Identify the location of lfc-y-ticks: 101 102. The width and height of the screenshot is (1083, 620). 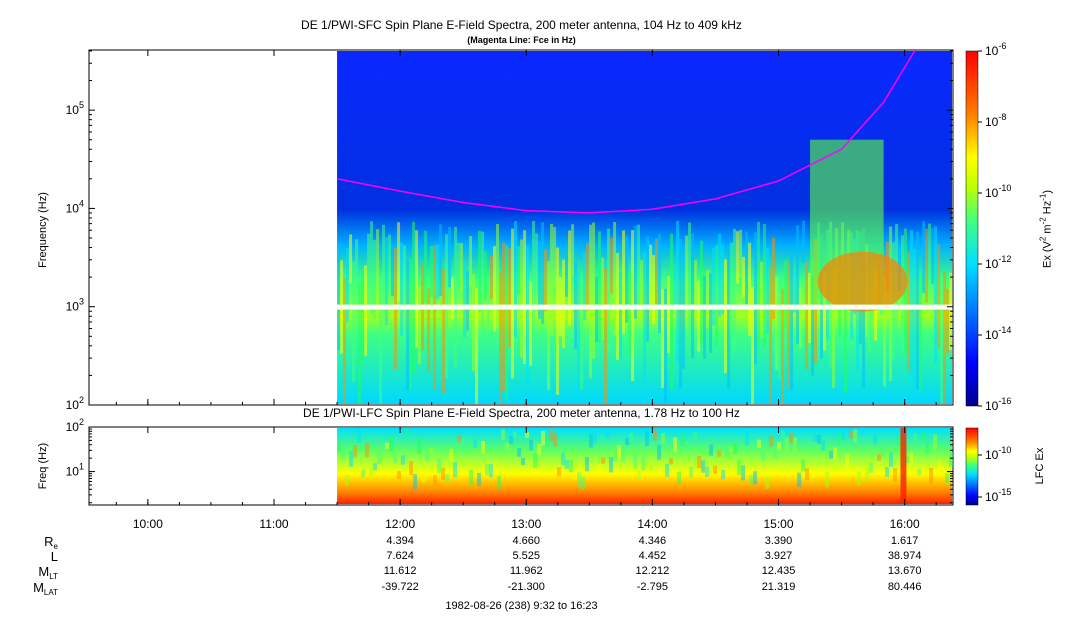
(509, 460).